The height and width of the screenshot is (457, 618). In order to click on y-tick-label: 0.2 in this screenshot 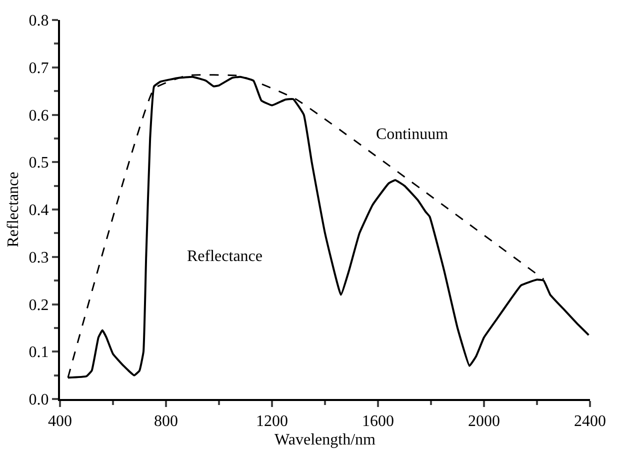, I will do `click(38, 305)`.